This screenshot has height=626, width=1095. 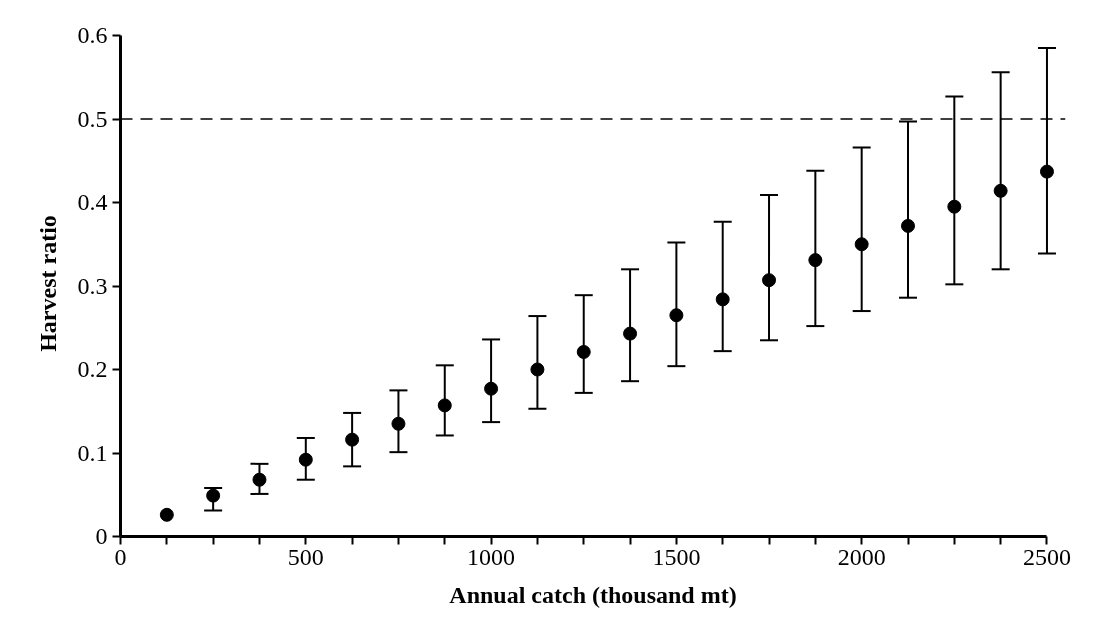 What do you see at coordinates (861, 556) in the screenshot?
I see `x-tick-label: 2000` at bounding box center [861, 556].